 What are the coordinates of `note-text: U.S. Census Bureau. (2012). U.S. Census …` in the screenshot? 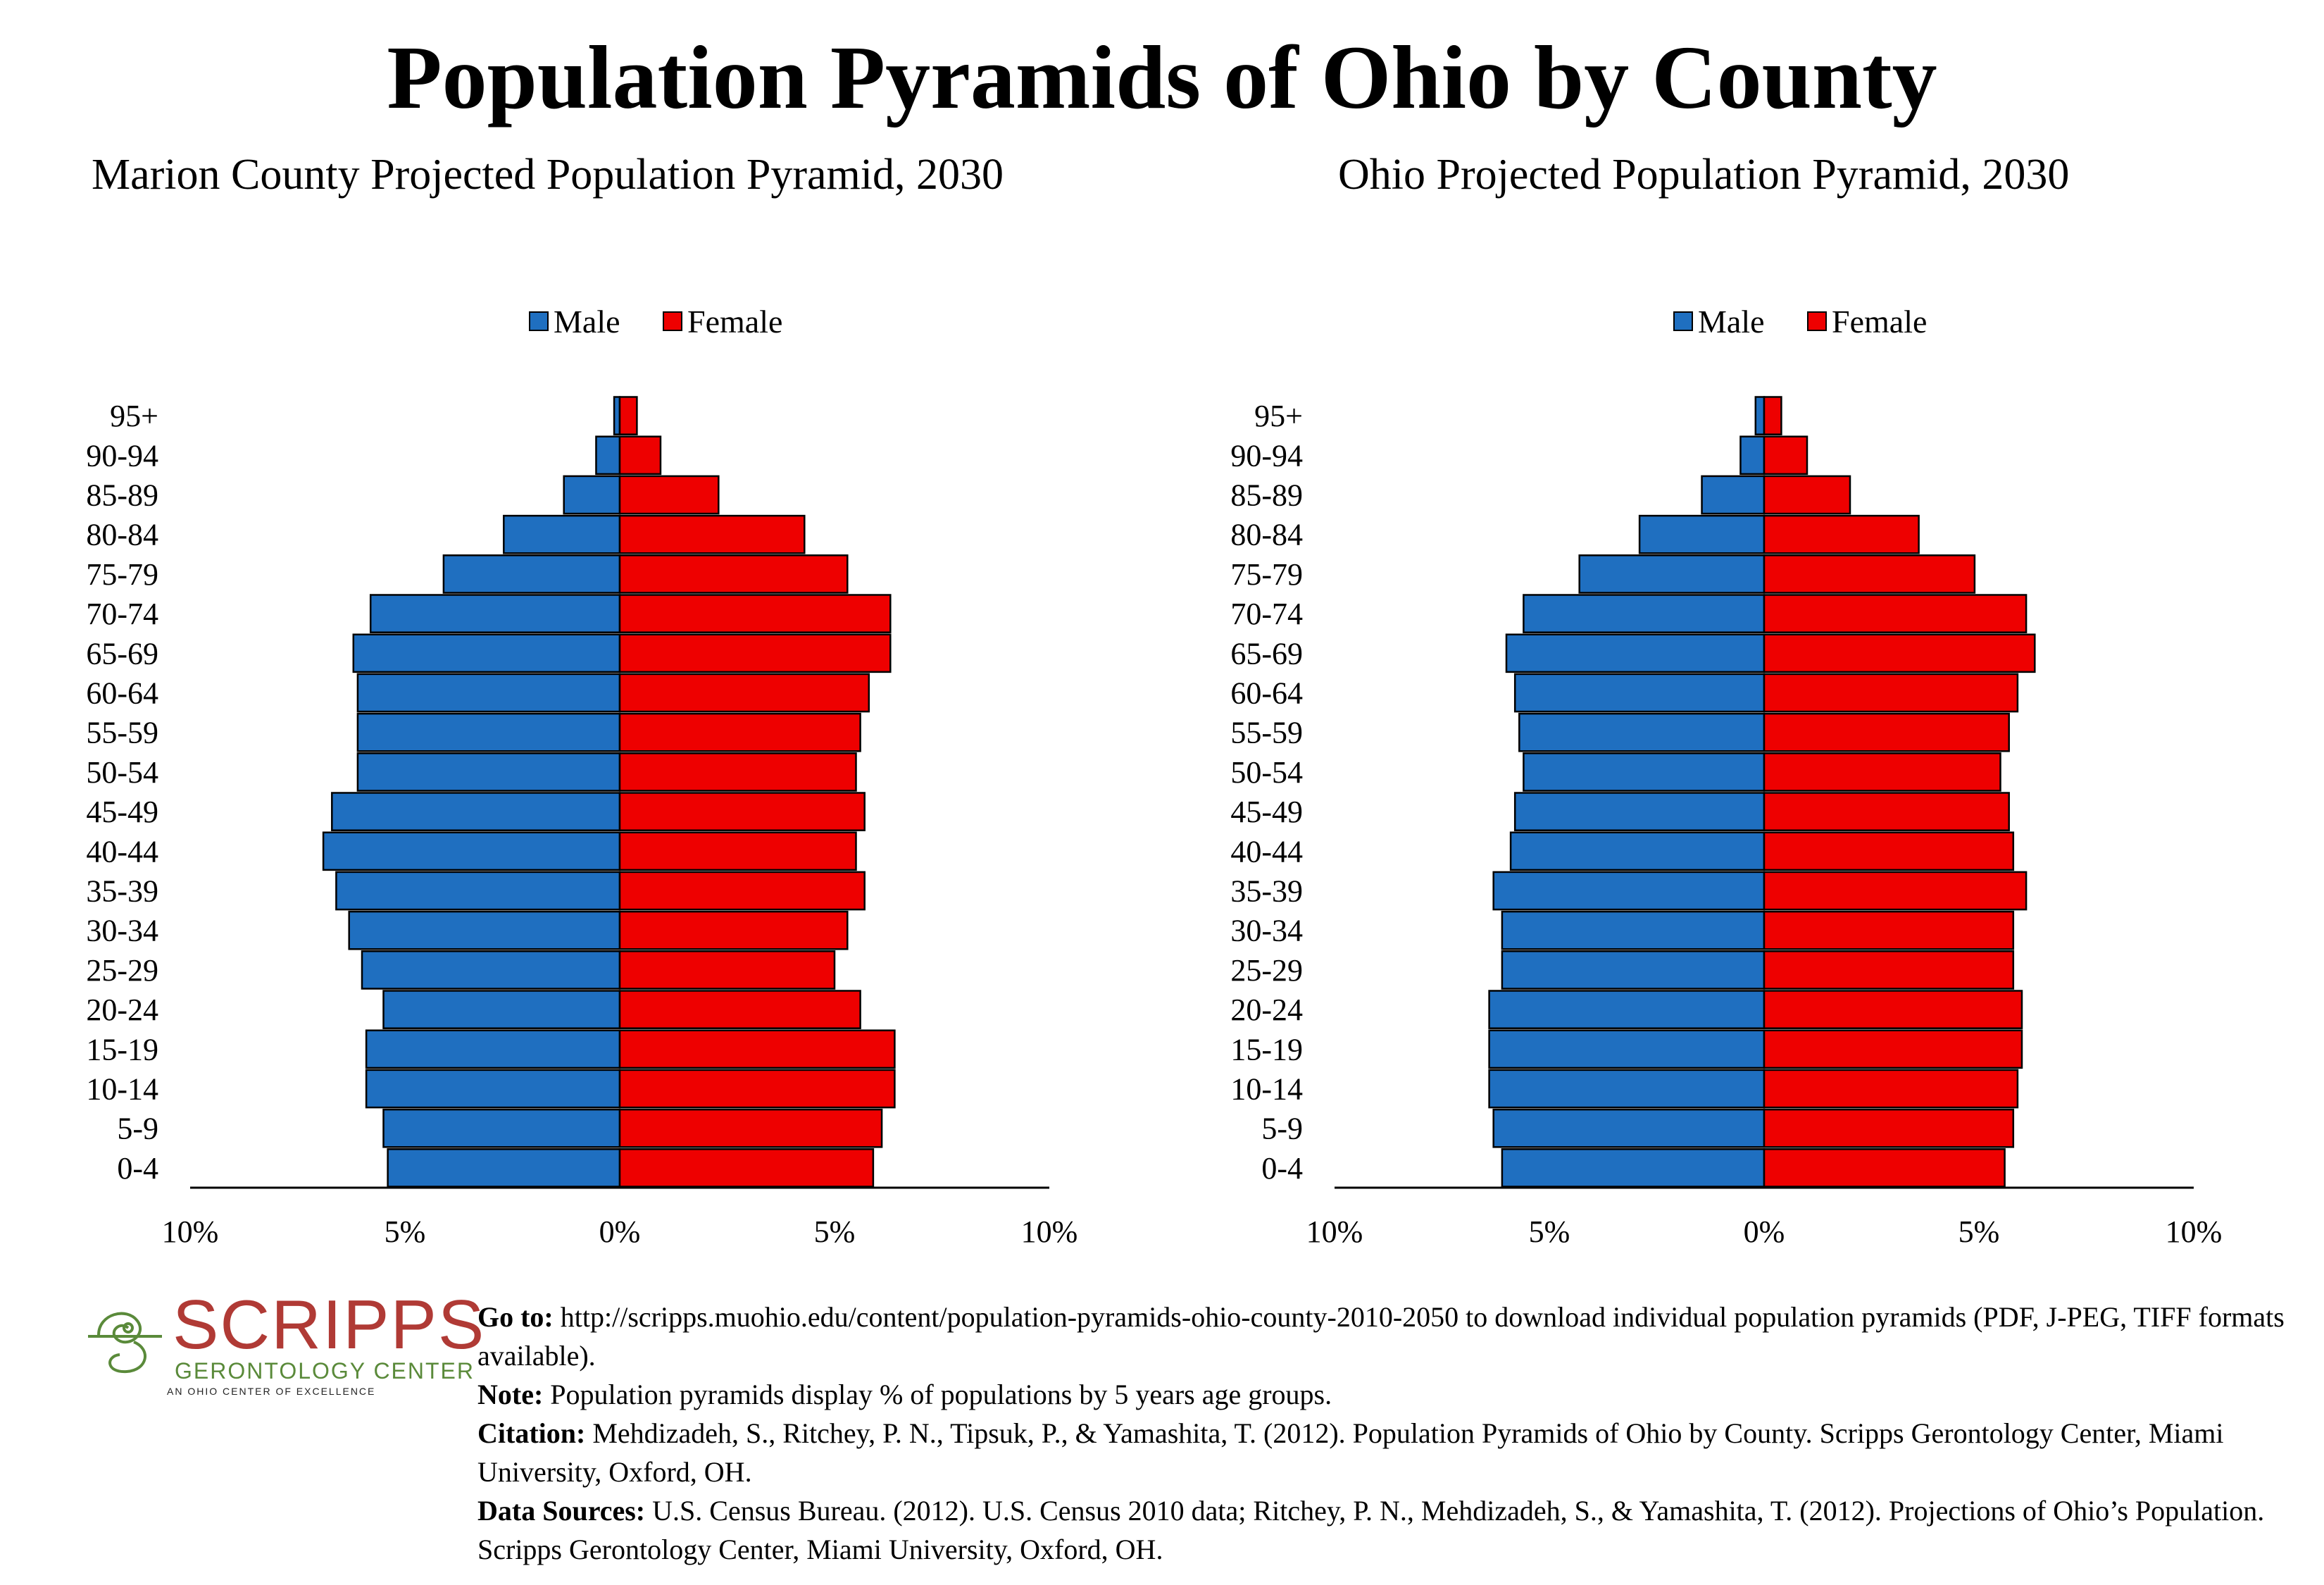 It's located at (1371, 1530).